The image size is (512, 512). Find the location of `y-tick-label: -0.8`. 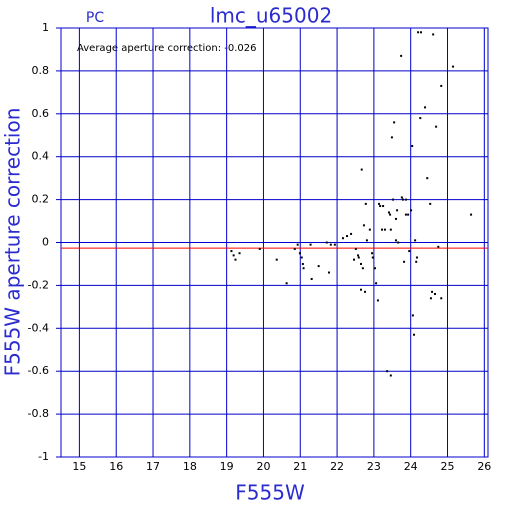

y-tick-label: -0.8 is located at coordinates (38, 413).